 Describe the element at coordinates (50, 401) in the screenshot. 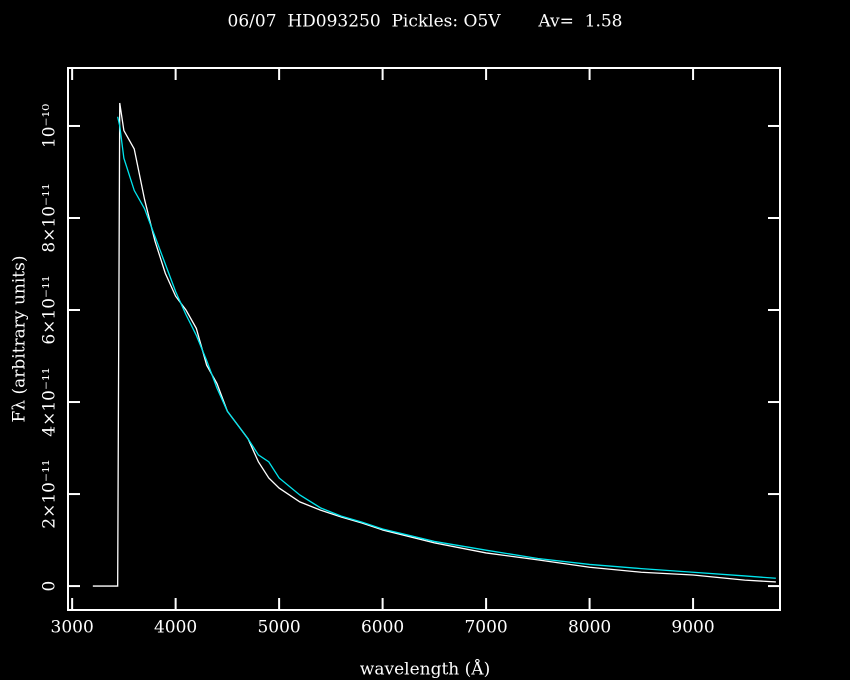

I see `y-tick-label: 4×10⁻¹¹` at that location.